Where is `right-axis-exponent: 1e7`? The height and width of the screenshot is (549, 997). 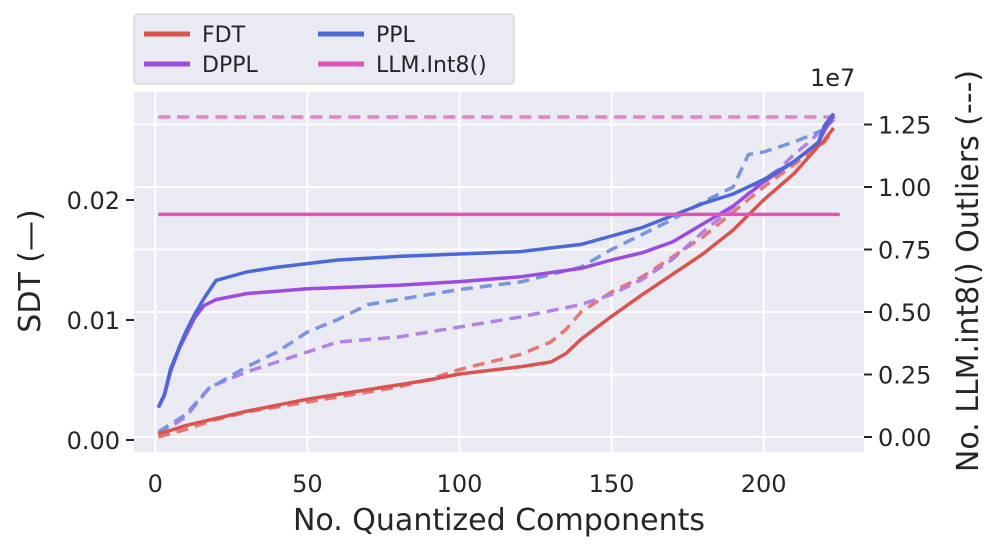 right-axis-exponent: 1e7 is located at coordinates (832, 78).